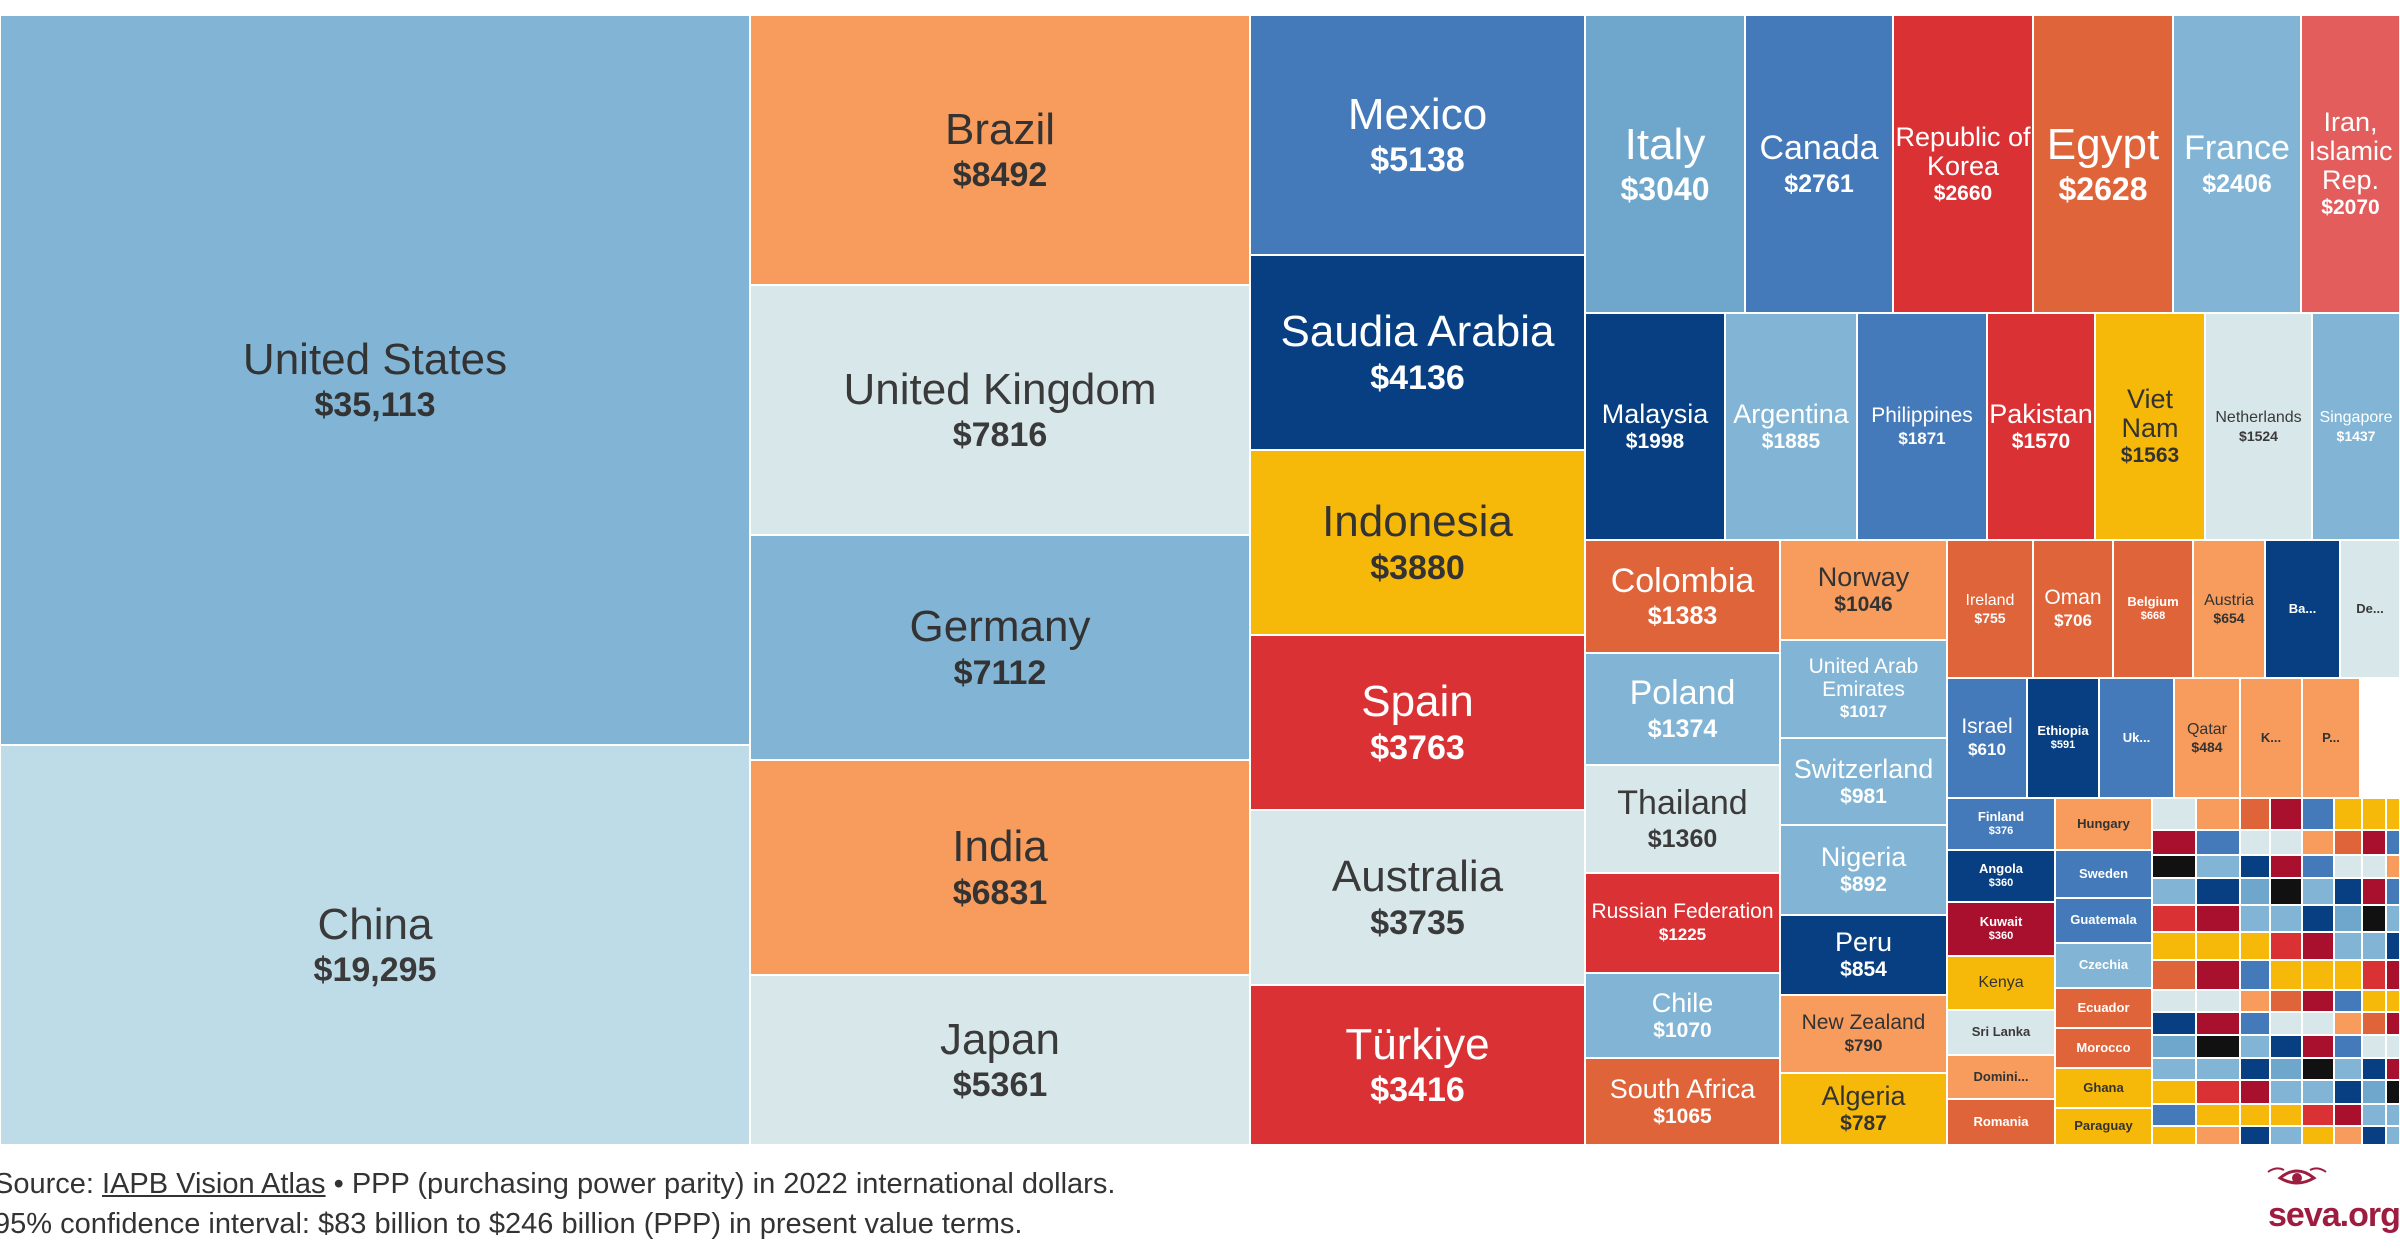  What do you see at coordinates (2350, 164) in the screenshot?
I see `treemap-tile-iran-islamic-rep: Iran, Islamic Rep. $2070` at bounding box center [2350, 164].